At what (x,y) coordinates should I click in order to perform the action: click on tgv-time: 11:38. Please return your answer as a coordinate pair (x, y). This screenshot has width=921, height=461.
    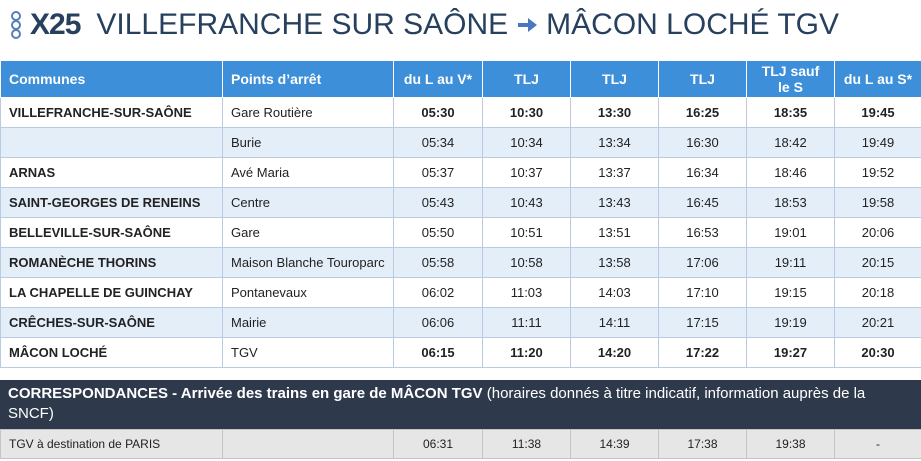
    Looking at the image, I should click on (526, 444).